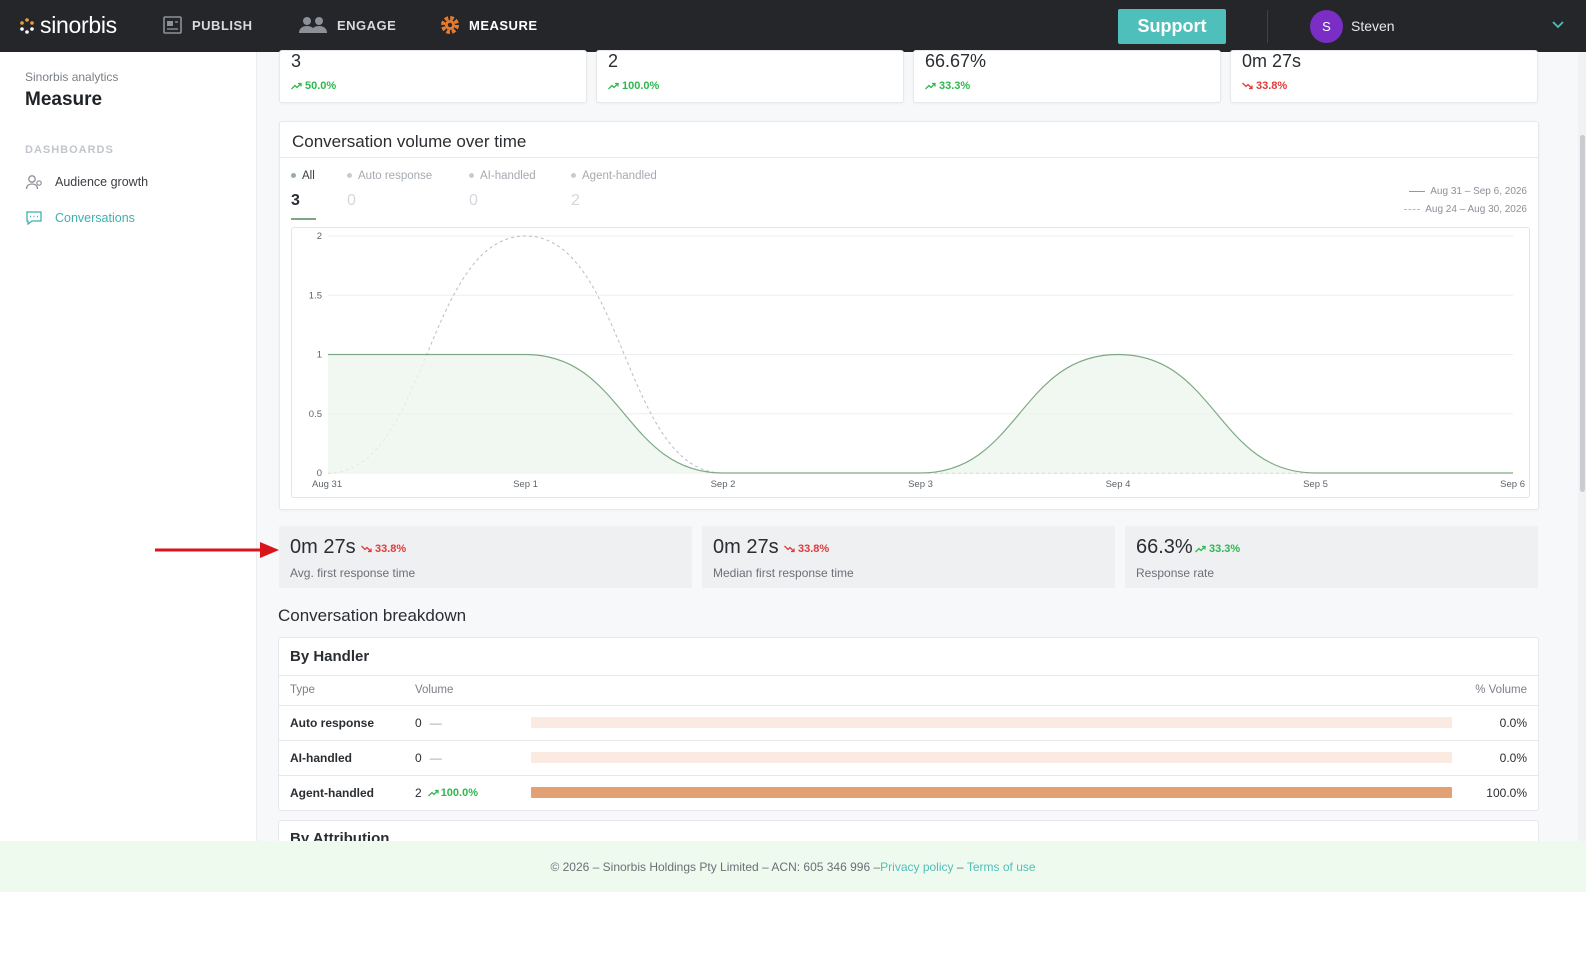 This screenshot has height=968, width=1586. I want to click on sidebar-item-audience-growth: Audience growth, so click(86, 182).